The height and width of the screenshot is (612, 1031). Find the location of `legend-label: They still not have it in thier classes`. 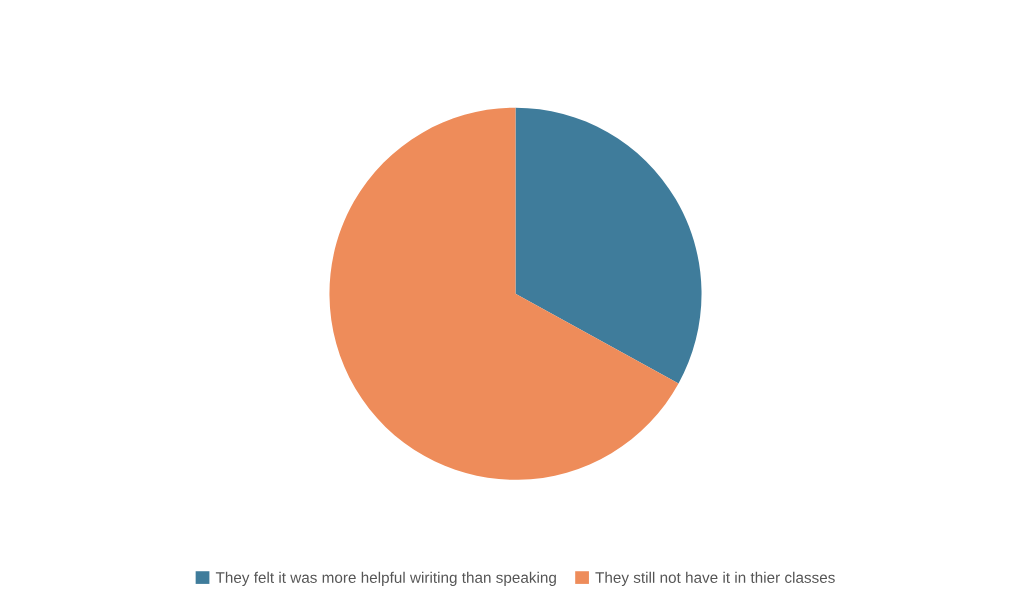

legend-label: They still not have it in thier classes is located at coordinates (715, 579).